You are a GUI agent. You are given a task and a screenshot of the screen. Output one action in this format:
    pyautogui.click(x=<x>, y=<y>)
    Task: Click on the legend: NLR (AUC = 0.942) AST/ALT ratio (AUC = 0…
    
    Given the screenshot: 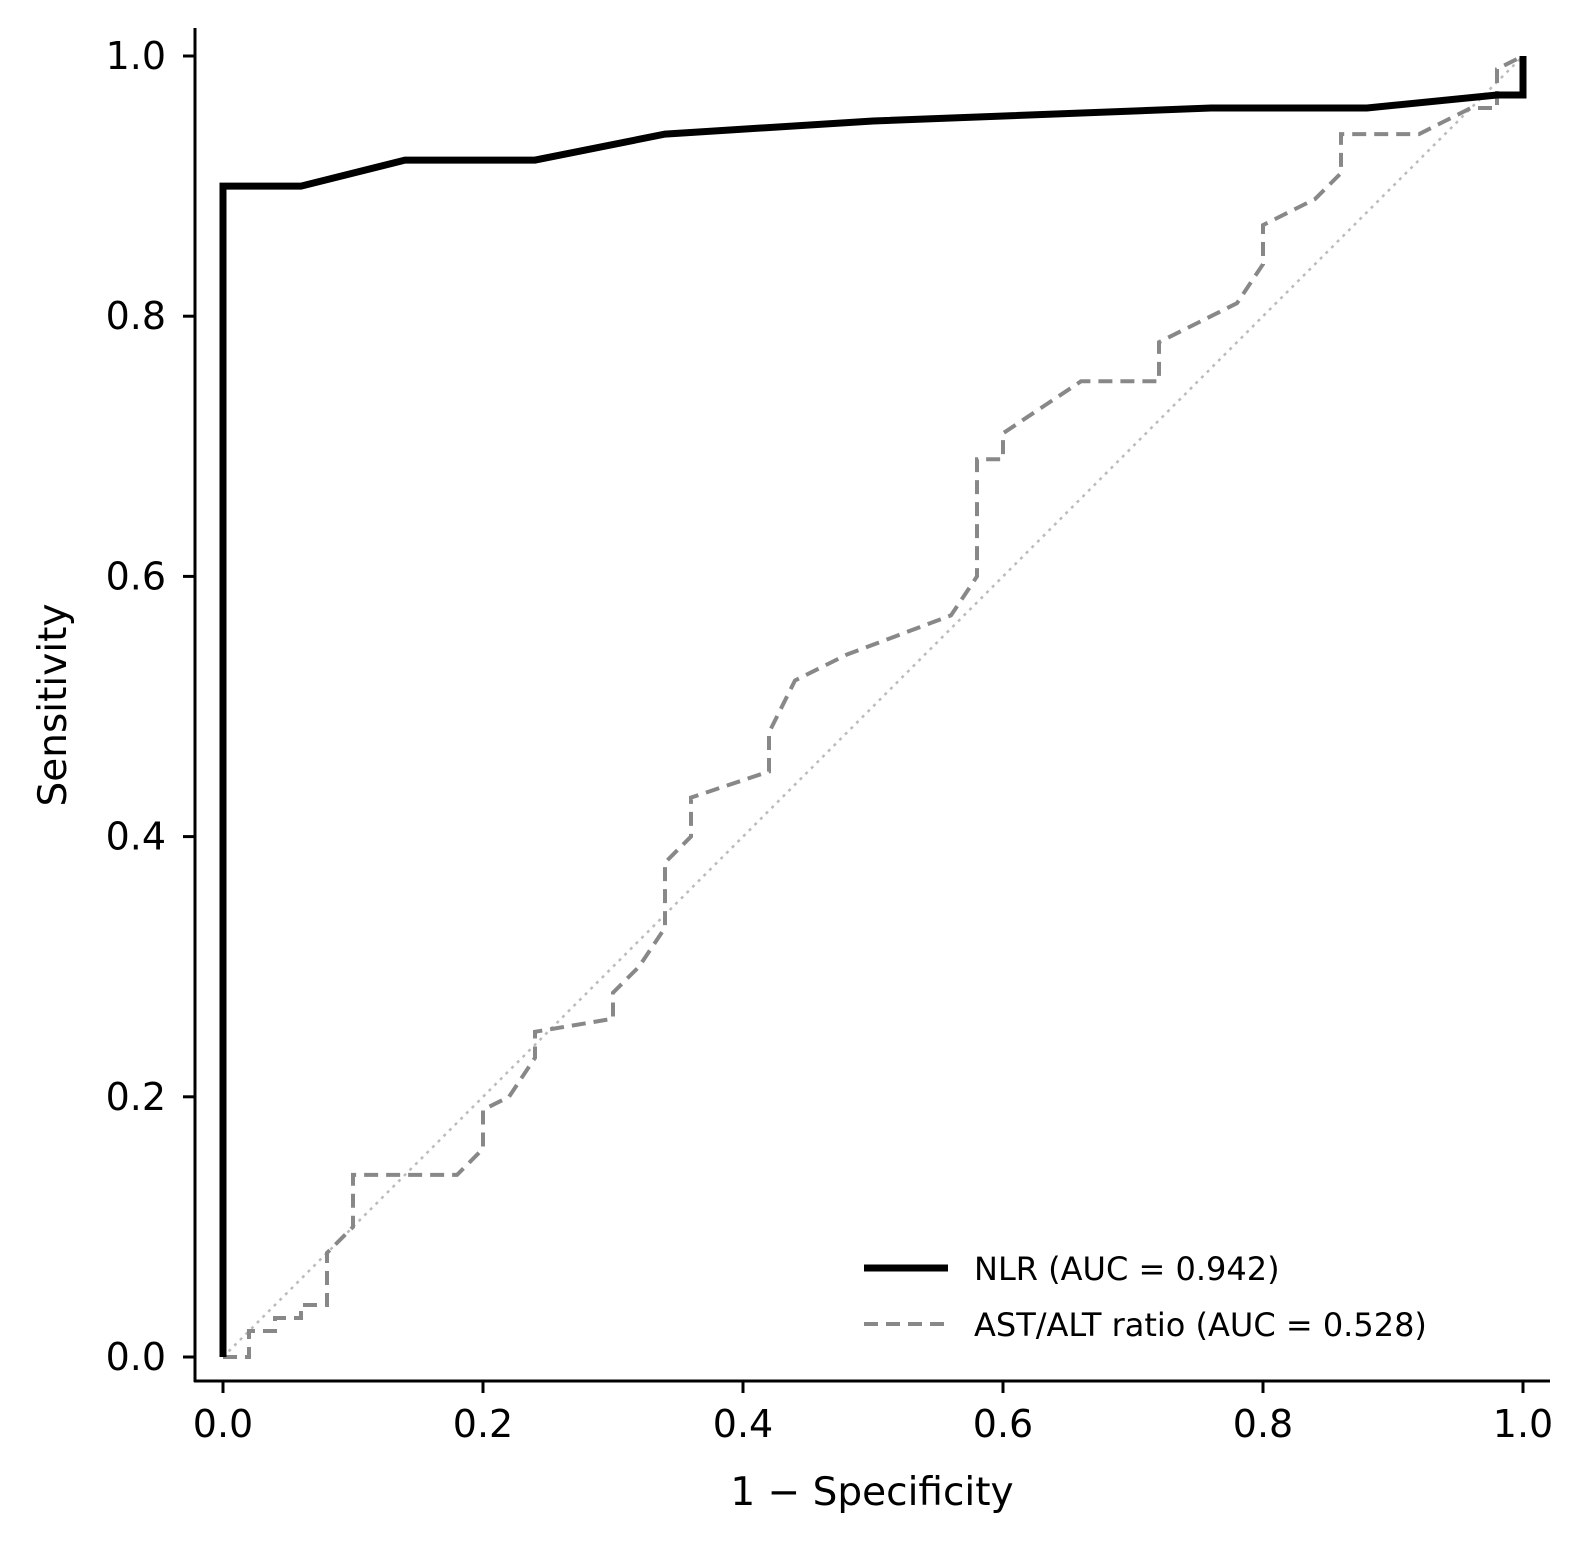 What is the action you would take?
    pyautogui.click(x=1145, y=1297)
    